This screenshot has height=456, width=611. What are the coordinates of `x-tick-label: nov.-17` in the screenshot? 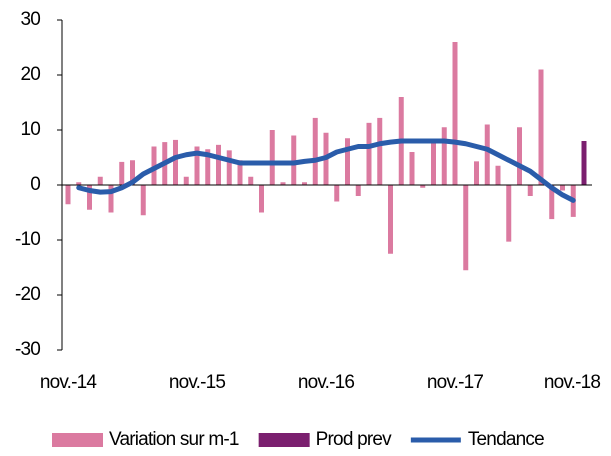 It's located at (455, 382).